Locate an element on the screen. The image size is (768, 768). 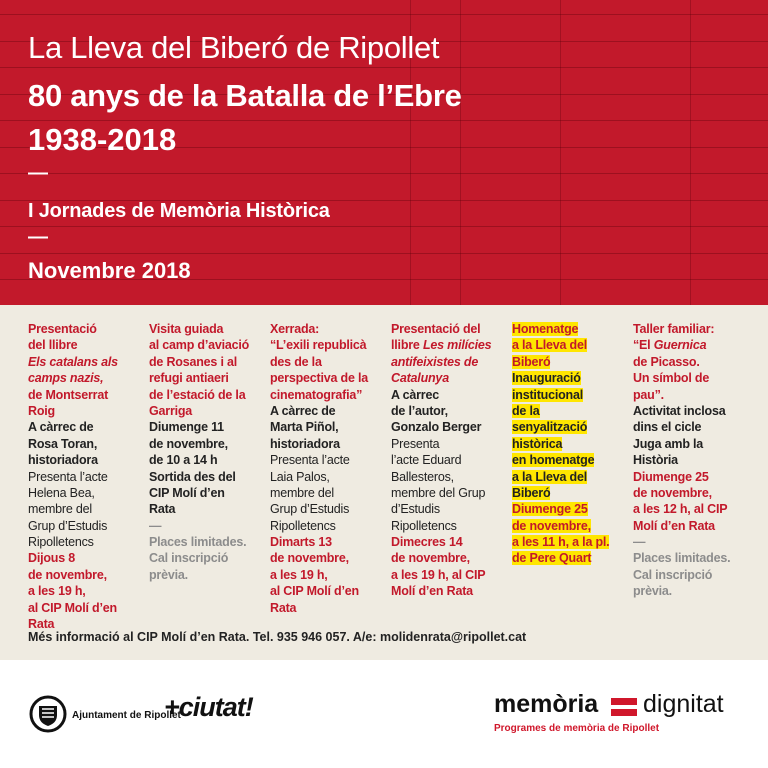
program-line: de 10 a 14 h is located at coordinates (183, 460).